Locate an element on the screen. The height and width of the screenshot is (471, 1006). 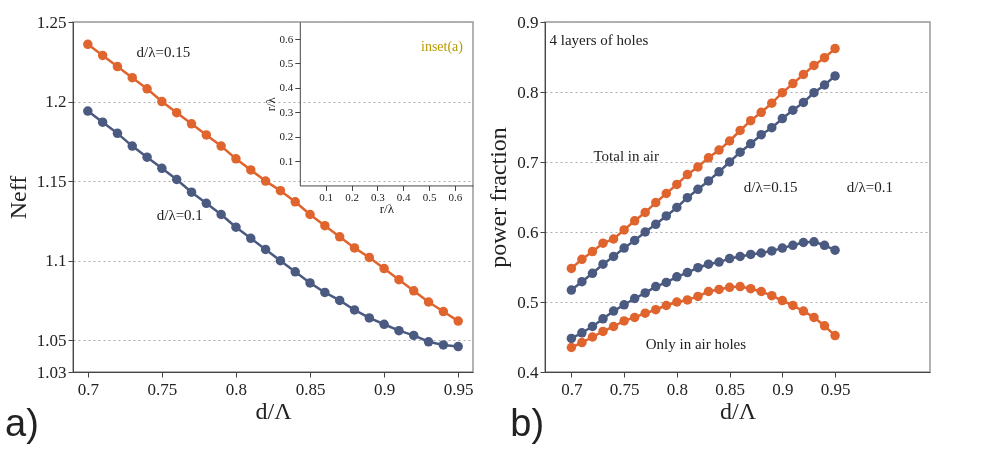
x-axis-title: d/Λ is located at coordinates (274, 410).